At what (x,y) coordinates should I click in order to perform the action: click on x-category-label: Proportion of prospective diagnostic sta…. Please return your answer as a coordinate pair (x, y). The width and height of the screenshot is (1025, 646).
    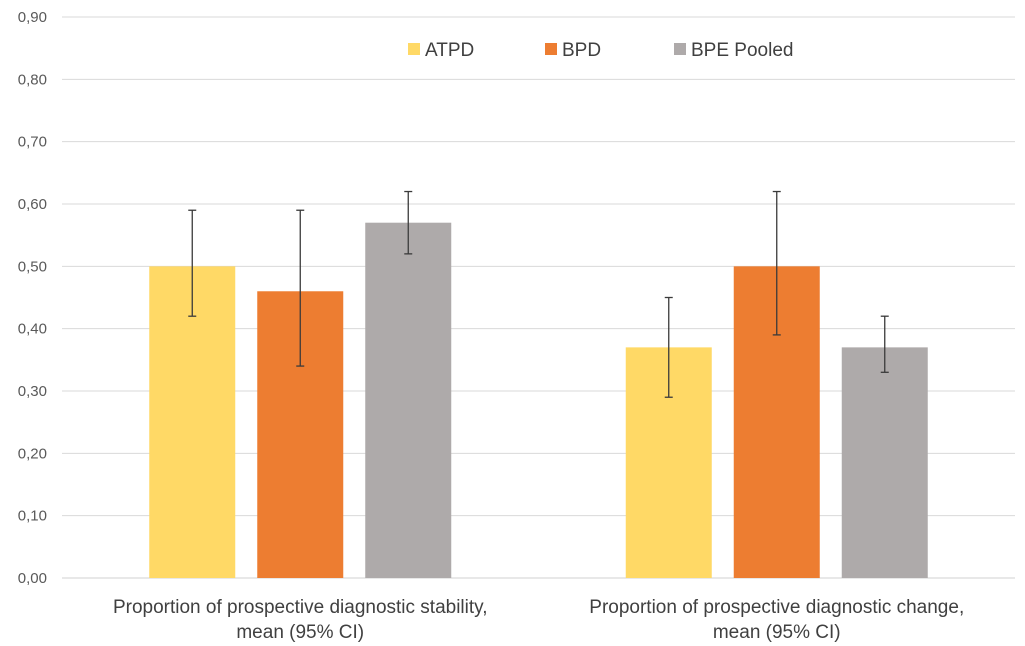
    Looking at the image, I should click on (300, 607).